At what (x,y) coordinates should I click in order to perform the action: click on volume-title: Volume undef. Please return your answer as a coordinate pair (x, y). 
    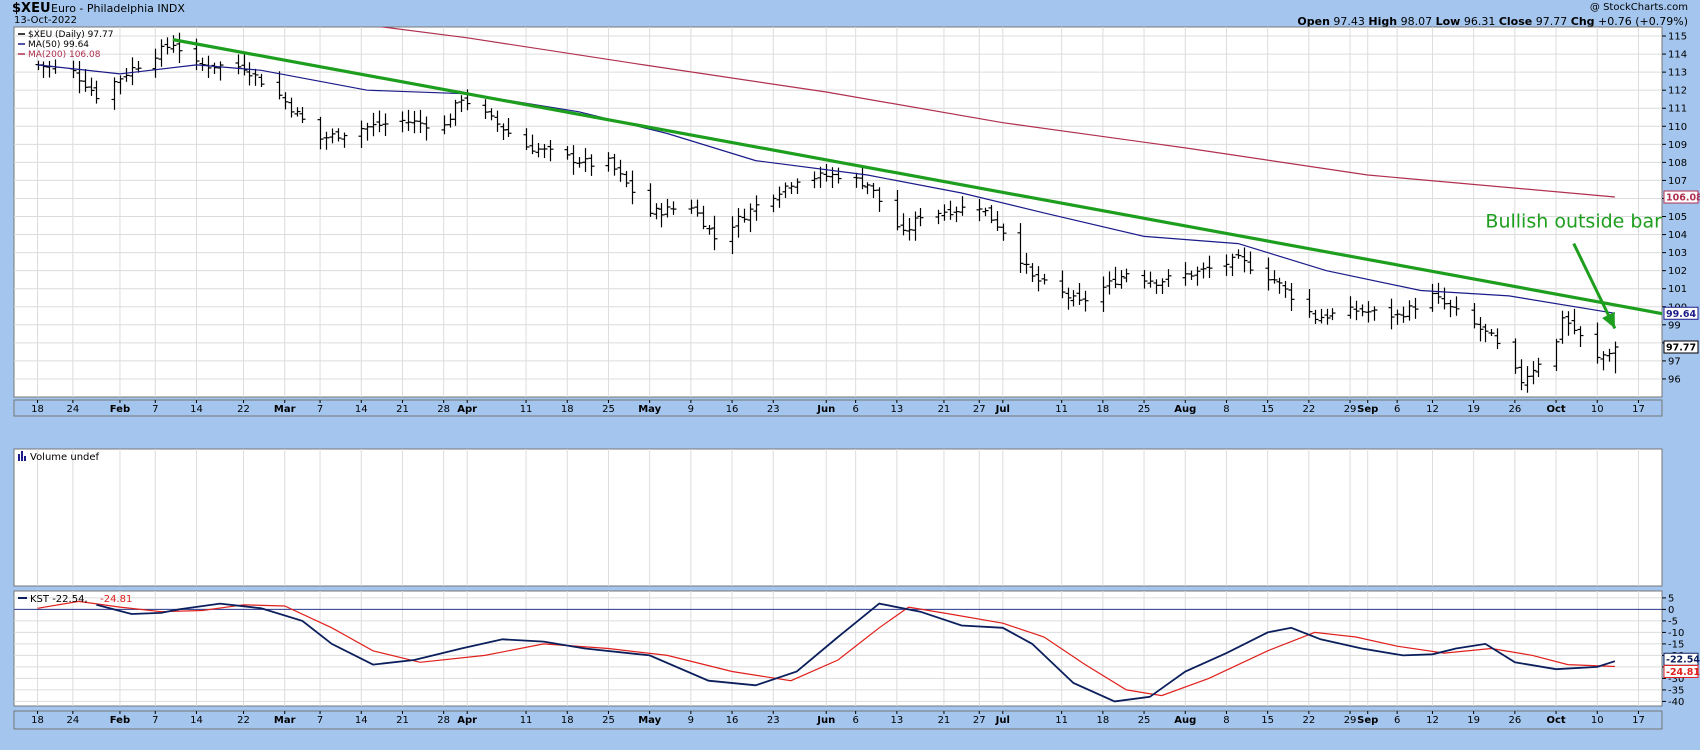
    Looking at the image, I should click on (65, 457).